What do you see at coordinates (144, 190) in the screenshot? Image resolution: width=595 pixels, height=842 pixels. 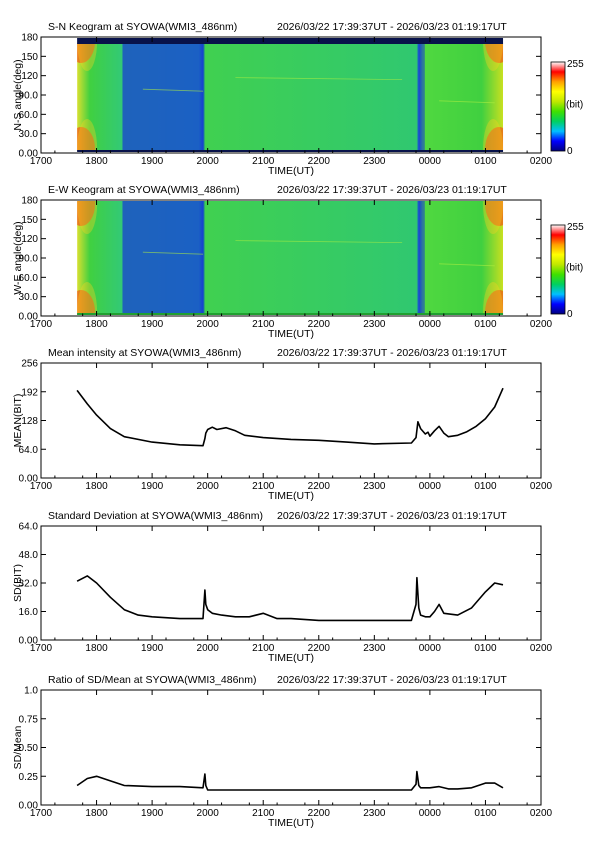 I see `chart-title: E-W Keogram at SYOWA(WMI3_486nm)` at bounding box center [144, 190].